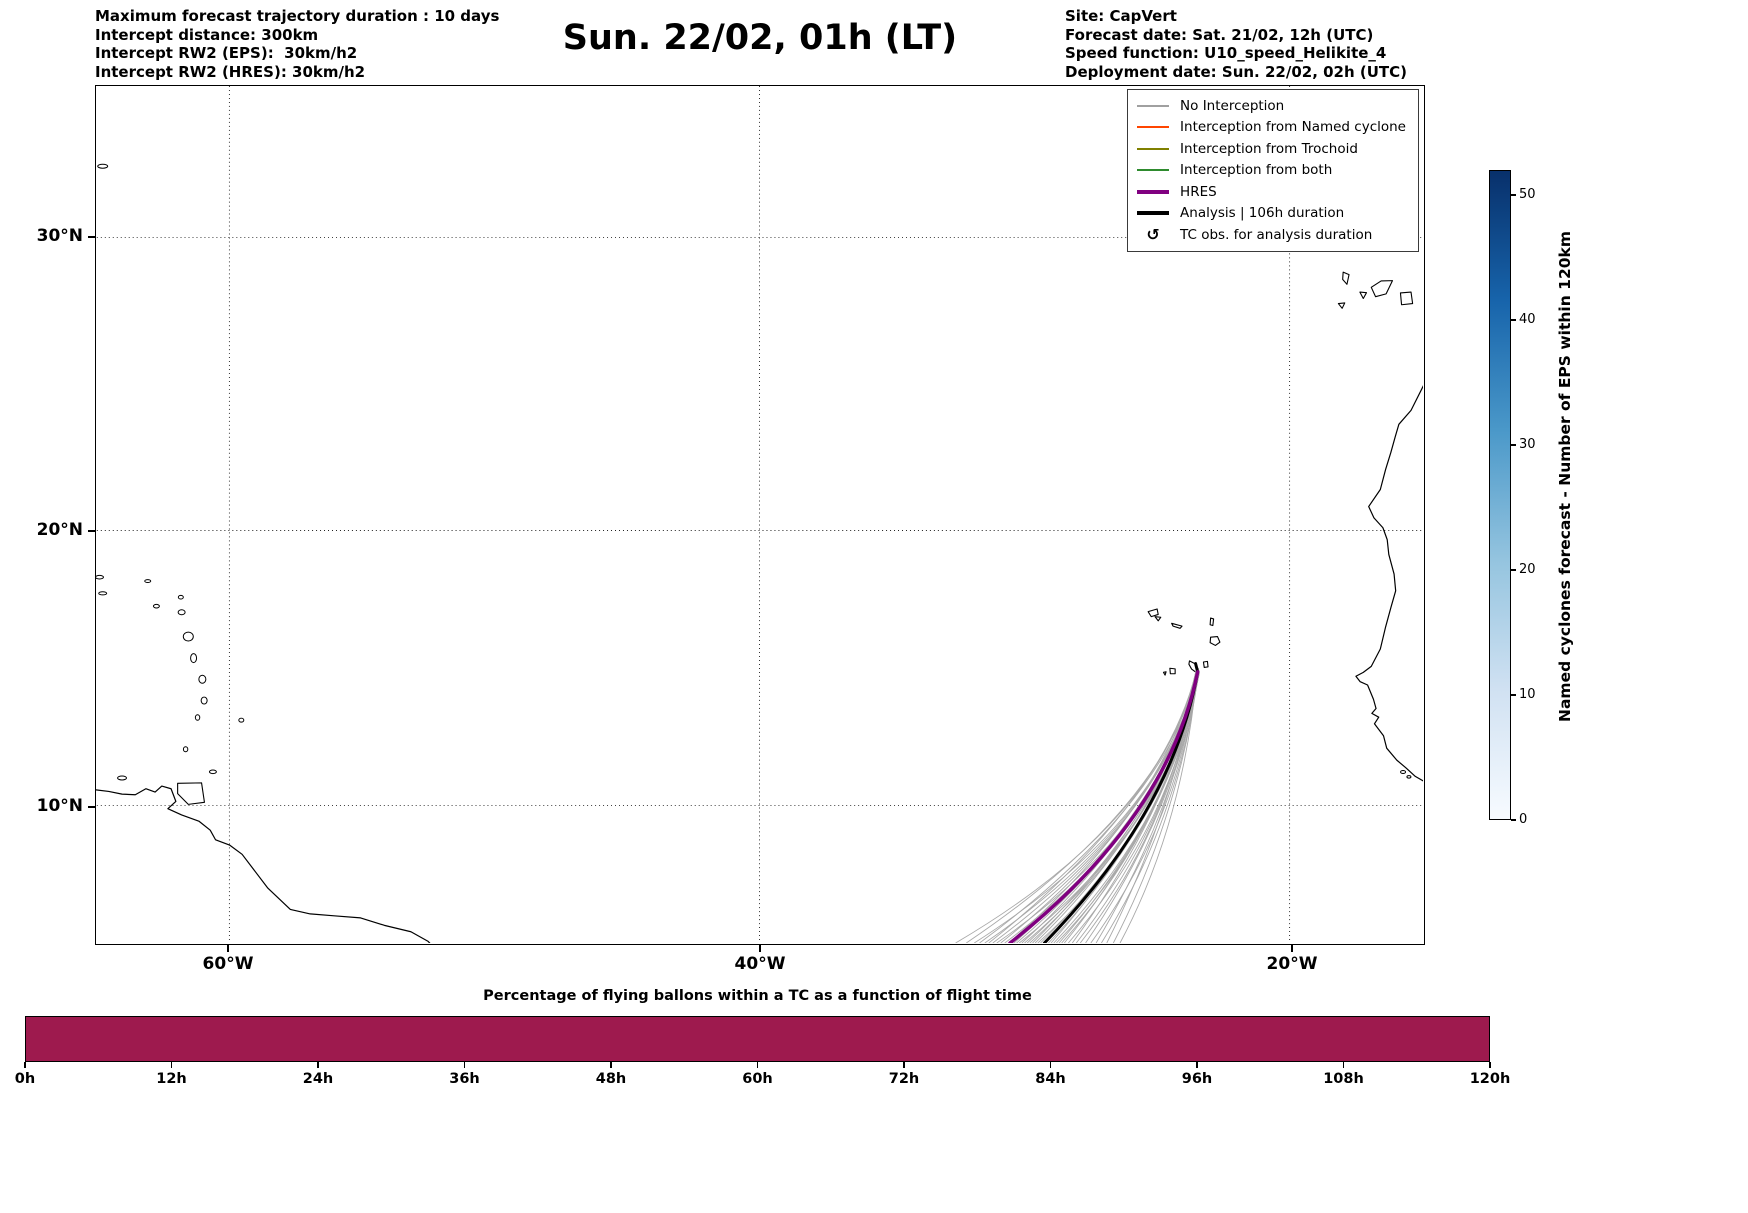 Image resolution: width=1748 pixels, height=1213 pixels. What do you see at coordinates (59, 806) in the screenshot?
I see `lat-tick-label: 10°N` at bounding box center [59, 806].